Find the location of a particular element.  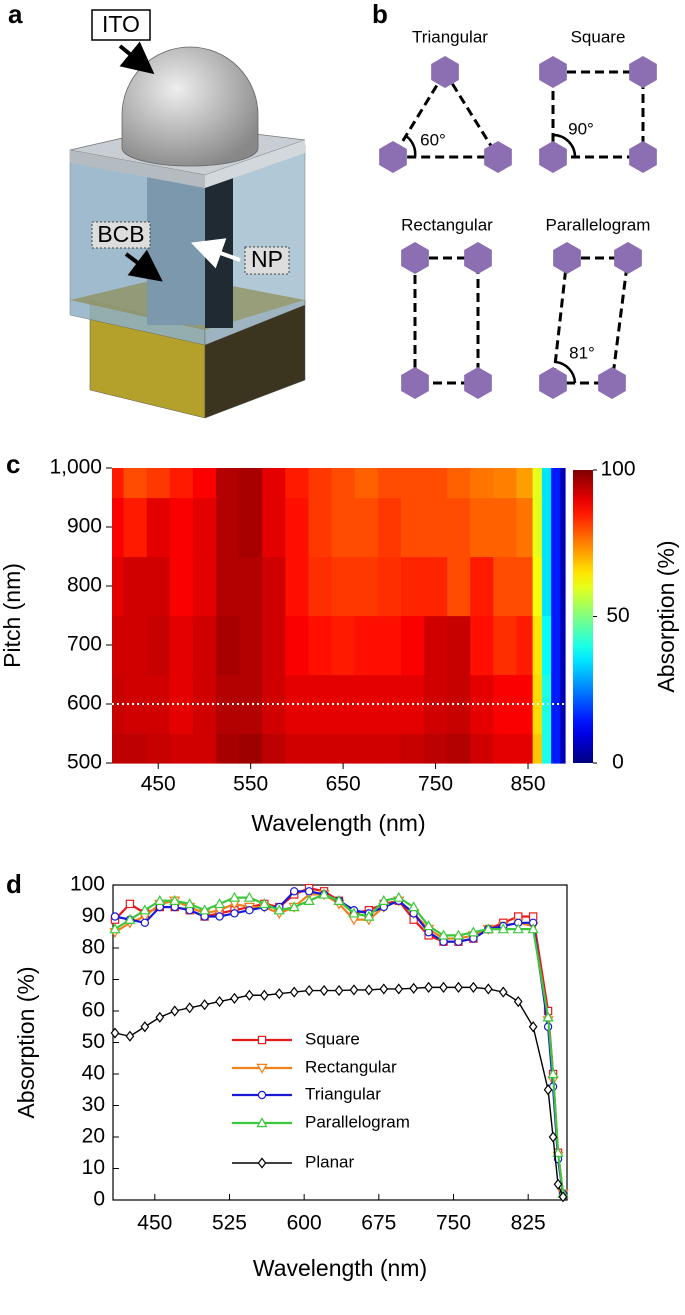

lattice-title: Rectangular is located at coordinates (447, 224).